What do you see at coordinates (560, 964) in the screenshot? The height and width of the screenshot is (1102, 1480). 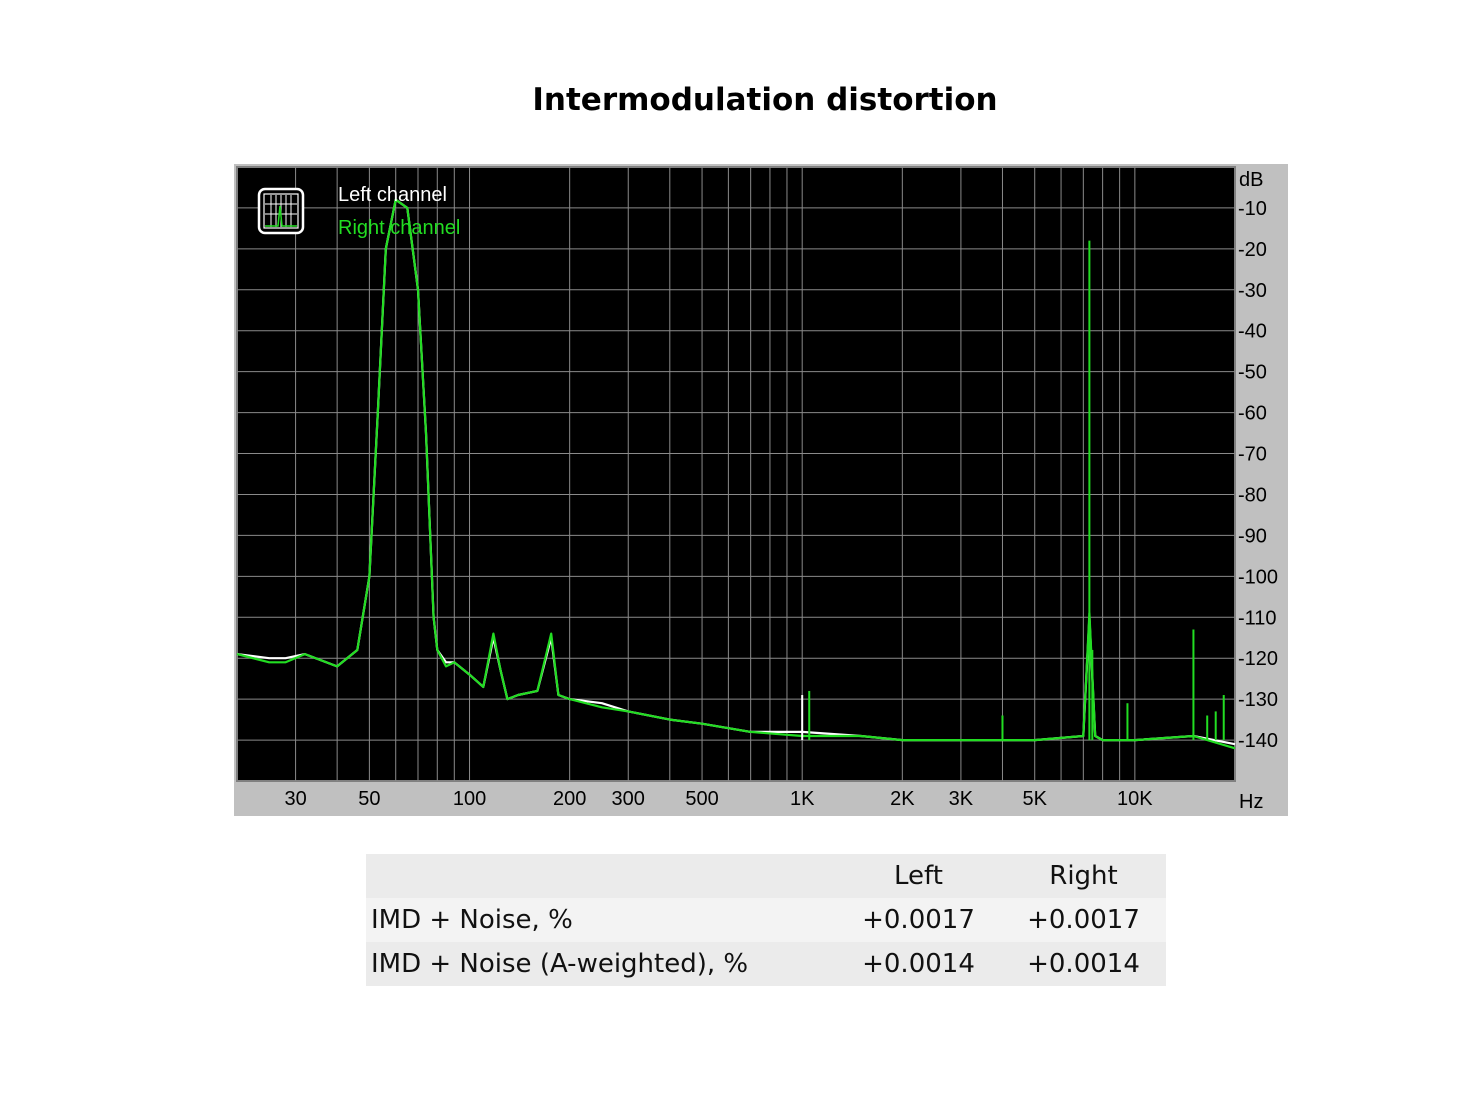 I see `row-label: IMD + Noise (A-weighted), %` at bounding box center [560, 964].